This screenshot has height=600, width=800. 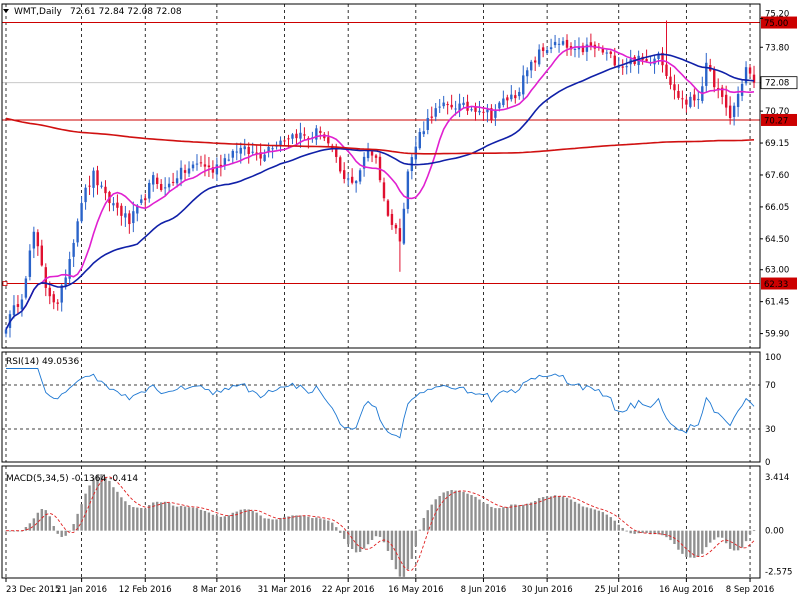 I want to click on x-tick-label: 16 May 2016, so click(x=415, y=590).